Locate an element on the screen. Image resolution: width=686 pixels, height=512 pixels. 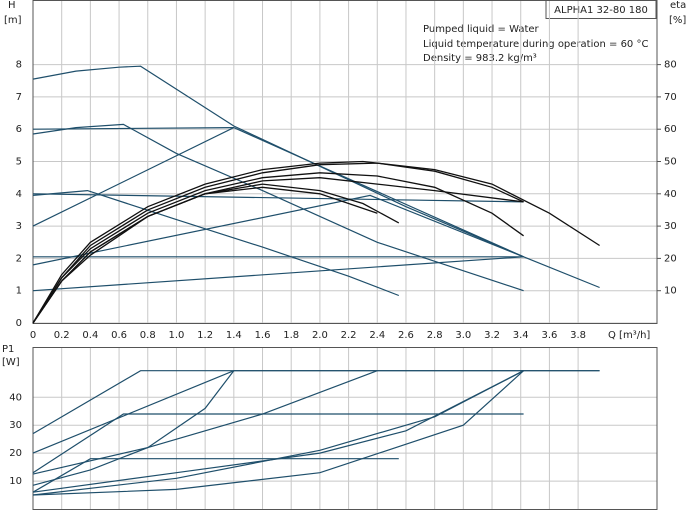
y2-label: [%] is located at coordinates (677, 20).